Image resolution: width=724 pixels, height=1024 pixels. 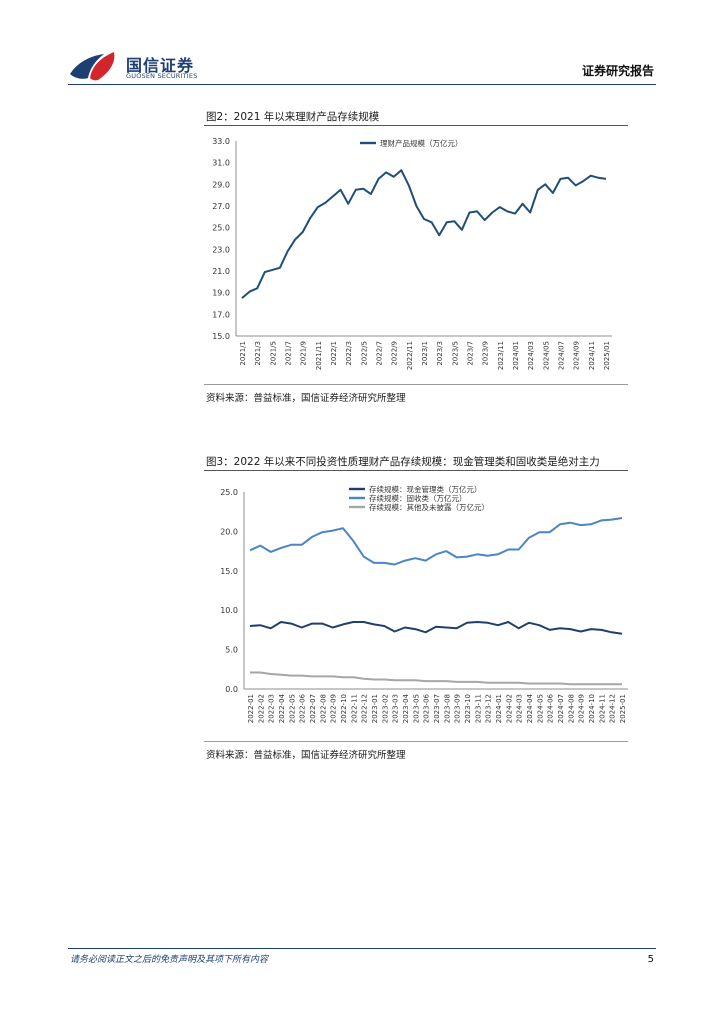 What do you see at coordinates (540, 708) in the screenshot?
I see `x-tick-label: 2024-05` at bounding box center [540, 708].